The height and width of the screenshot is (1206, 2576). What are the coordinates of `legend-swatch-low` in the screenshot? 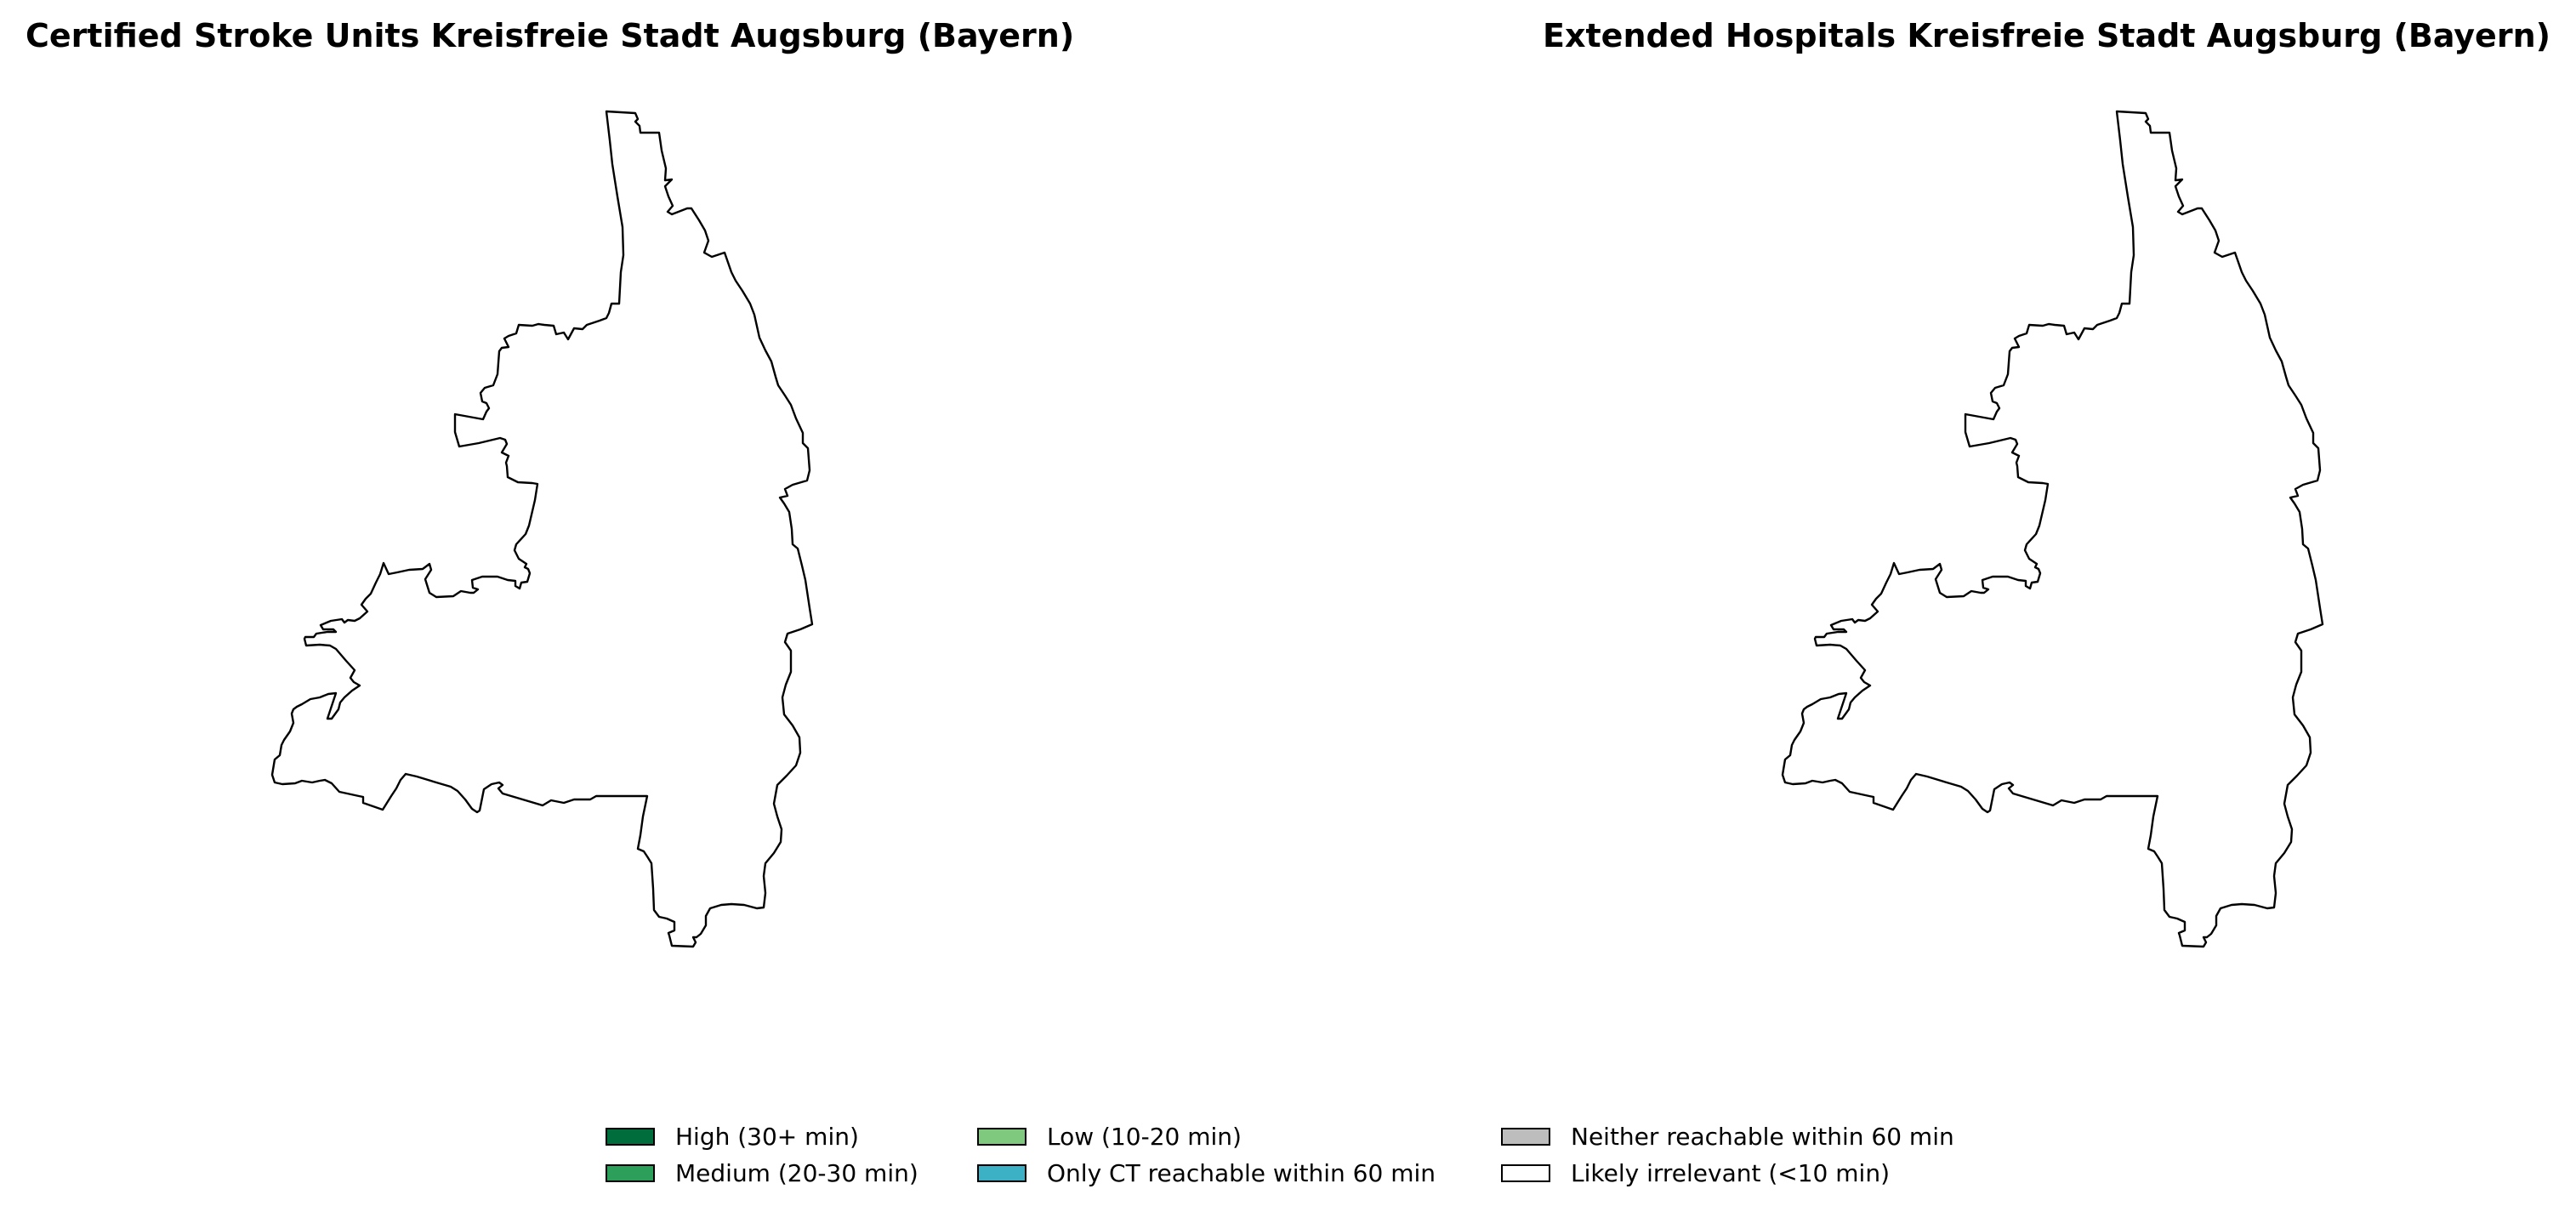 It's located at (1001, 1137).